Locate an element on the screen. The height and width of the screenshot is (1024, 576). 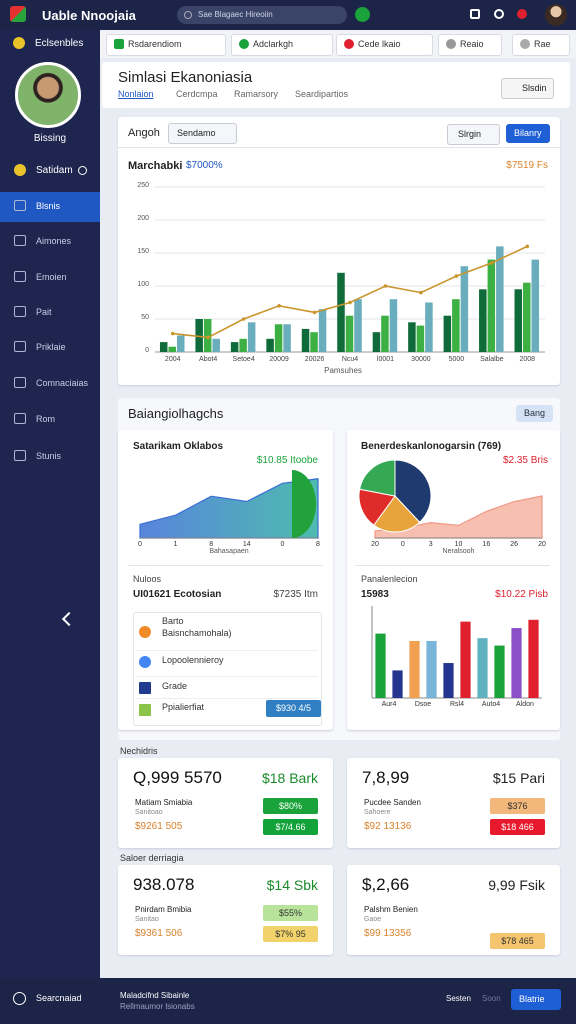
dropdown: Sendamo is located at coordinates (202, 133).